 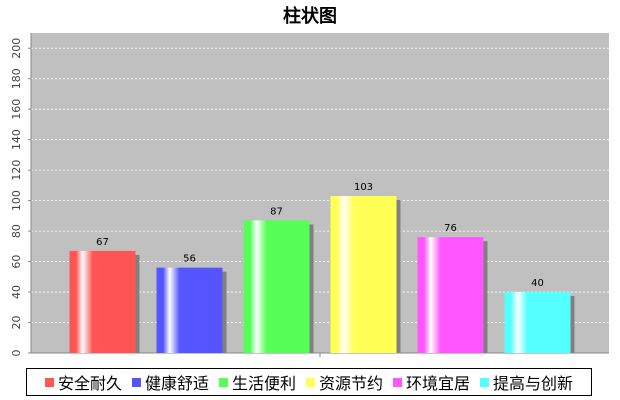 I want to click on y-tick-label: 80, so click(x=16, y=231).